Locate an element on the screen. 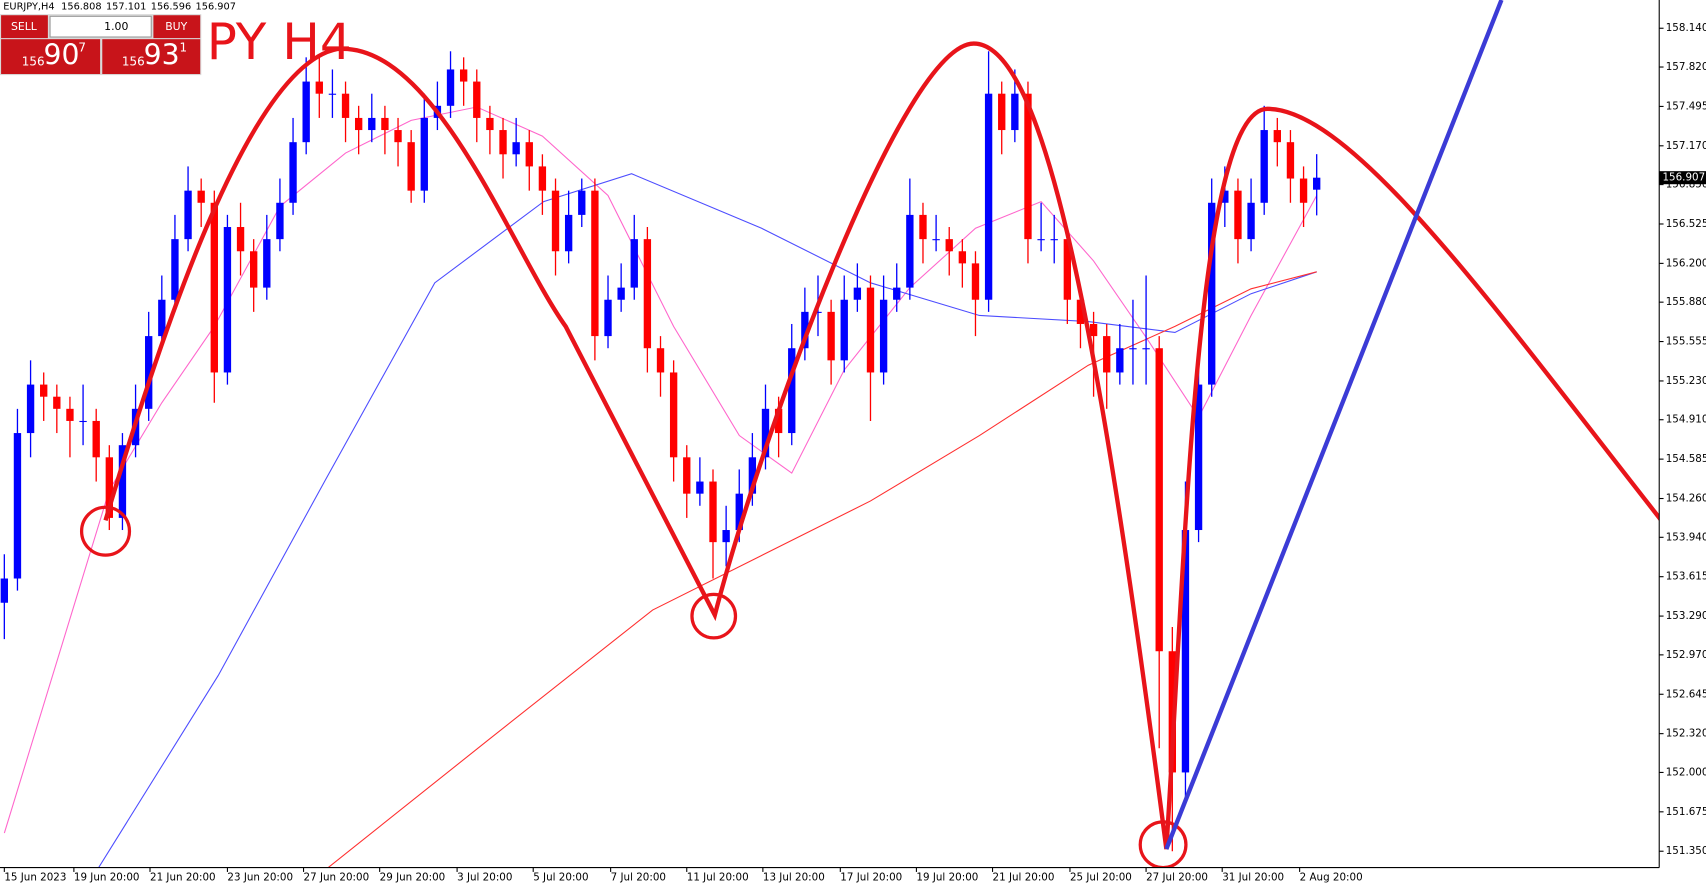  ask-box is located at coordinates (151, 57).